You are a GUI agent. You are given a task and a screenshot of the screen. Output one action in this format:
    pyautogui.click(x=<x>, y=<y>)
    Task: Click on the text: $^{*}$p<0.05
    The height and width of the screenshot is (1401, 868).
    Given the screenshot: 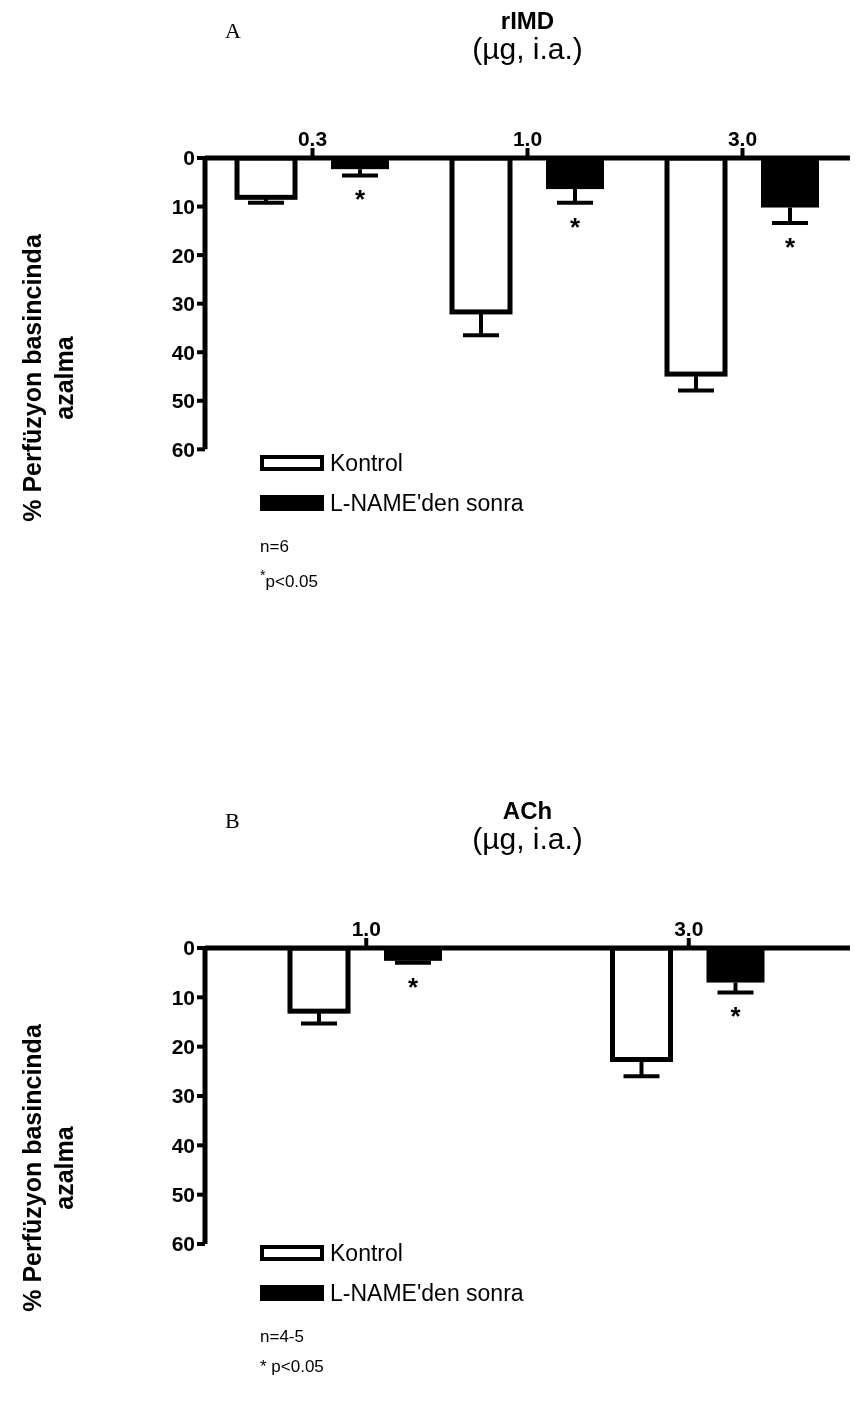 What is the action you would take?
    pyautogui.click(x=289, y=579)
    